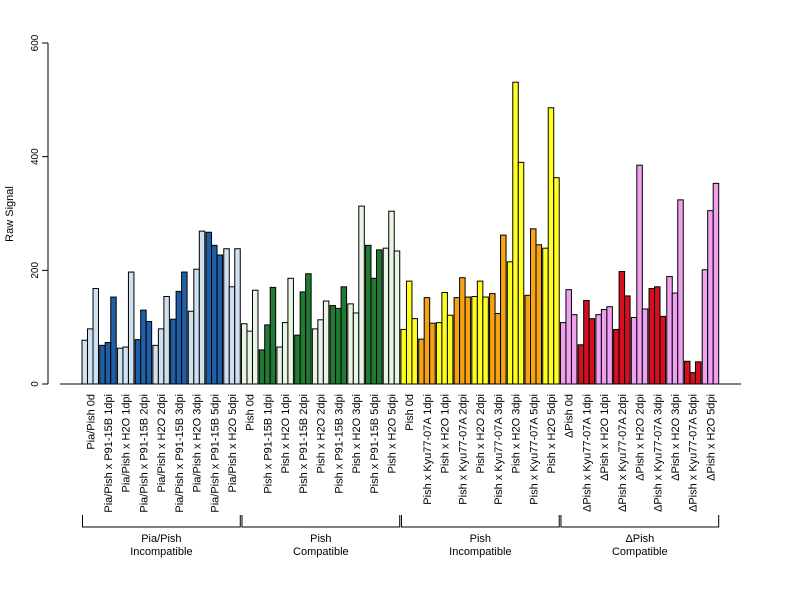  I want to click on y-axis-title: Raw Signal, so click(10, 214).